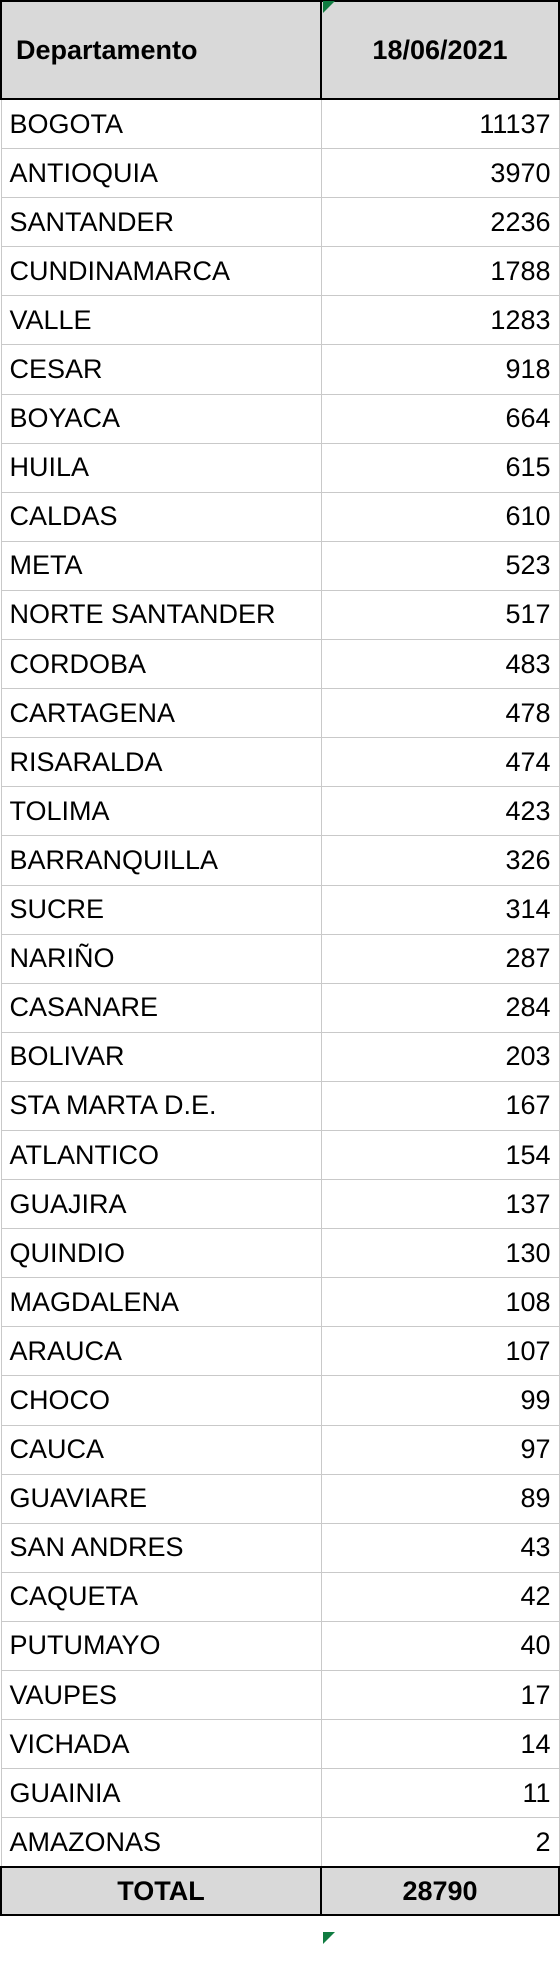  I want to click on table-row: GUAJIRA 137, so click(280, 1204).